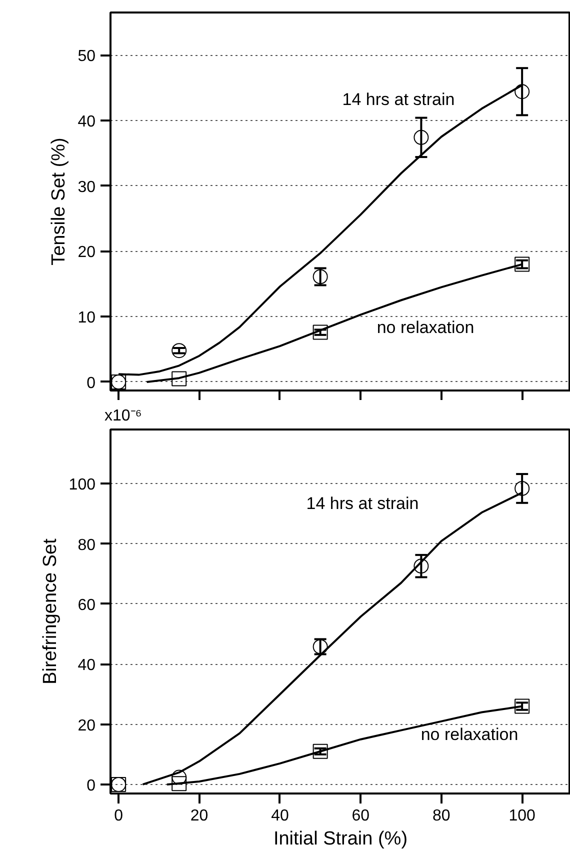 The height and width of the screenshot is (852, 570). Describe the element at coordinates (340, 839) in the screenshot. I see `x-axis-title: Initial Strain (%)` at that location.